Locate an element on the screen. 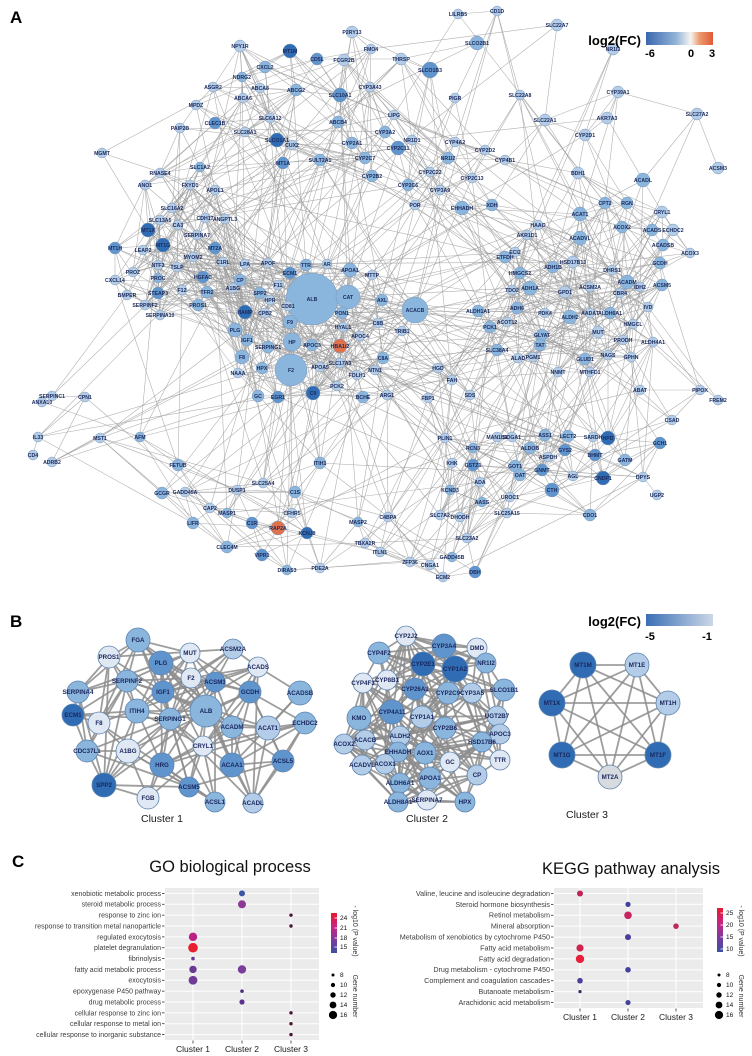 This screenshot has height=1056, width=752. svg-text: ACSM3 is located at coordinates (215, 682).